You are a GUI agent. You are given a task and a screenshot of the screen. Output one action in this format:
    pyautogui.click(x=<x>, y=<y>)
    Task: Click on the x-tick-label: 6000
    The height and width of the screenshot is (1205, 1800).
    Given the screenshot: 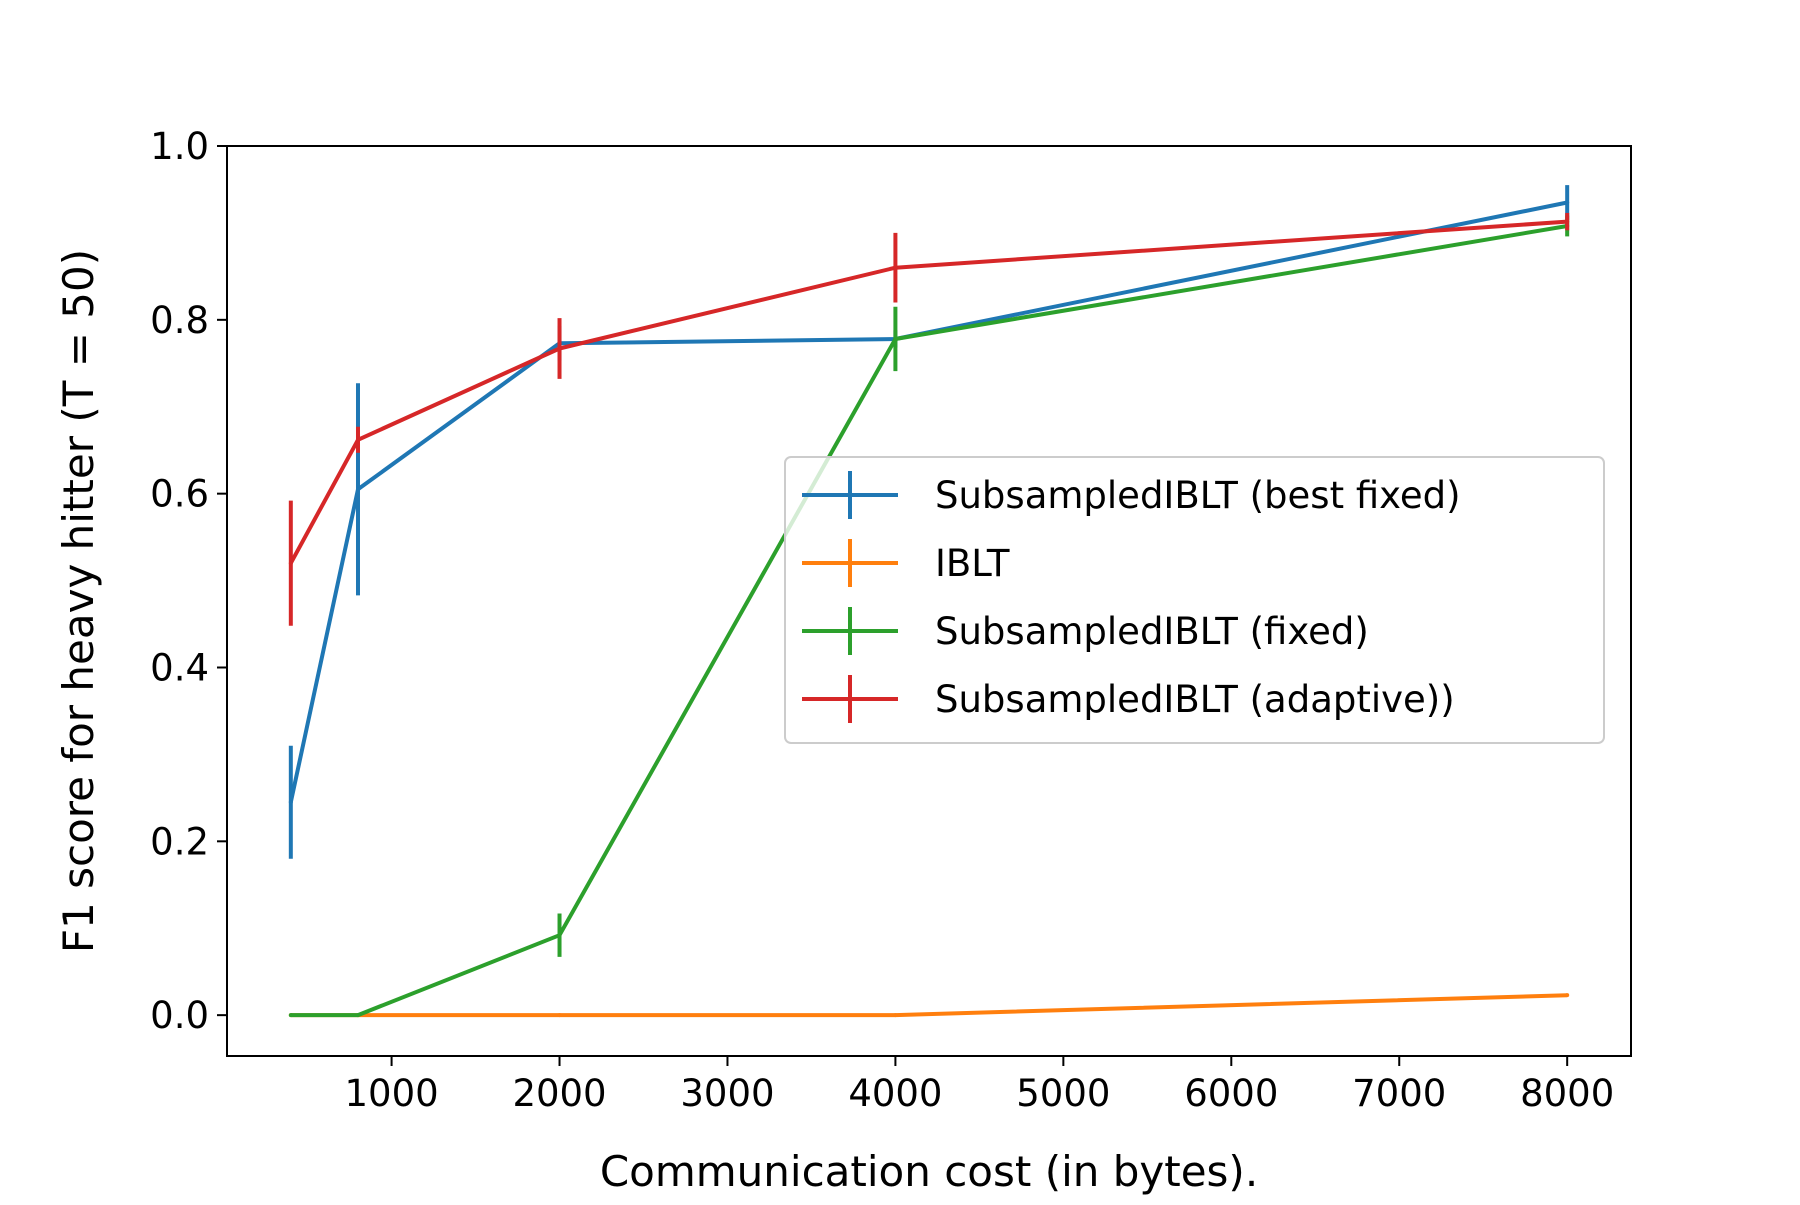 What is the action you would take?
    pyautogui.click(x=1231, y=1093)
    